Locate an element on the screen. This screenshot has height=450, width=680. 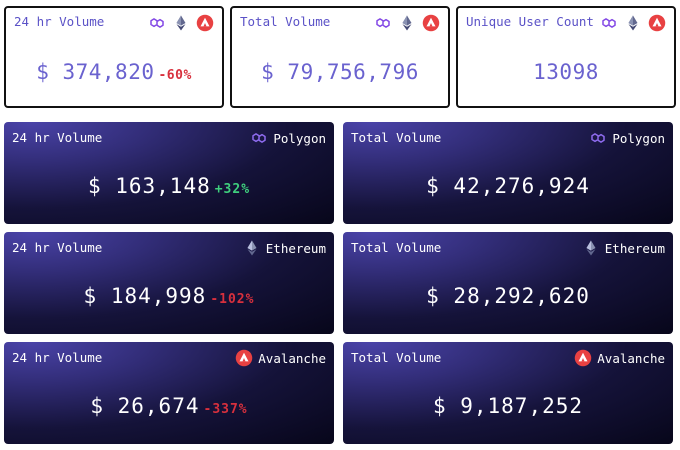
card-value: $ 163,148 +32% is located at coordinates (169, 186).